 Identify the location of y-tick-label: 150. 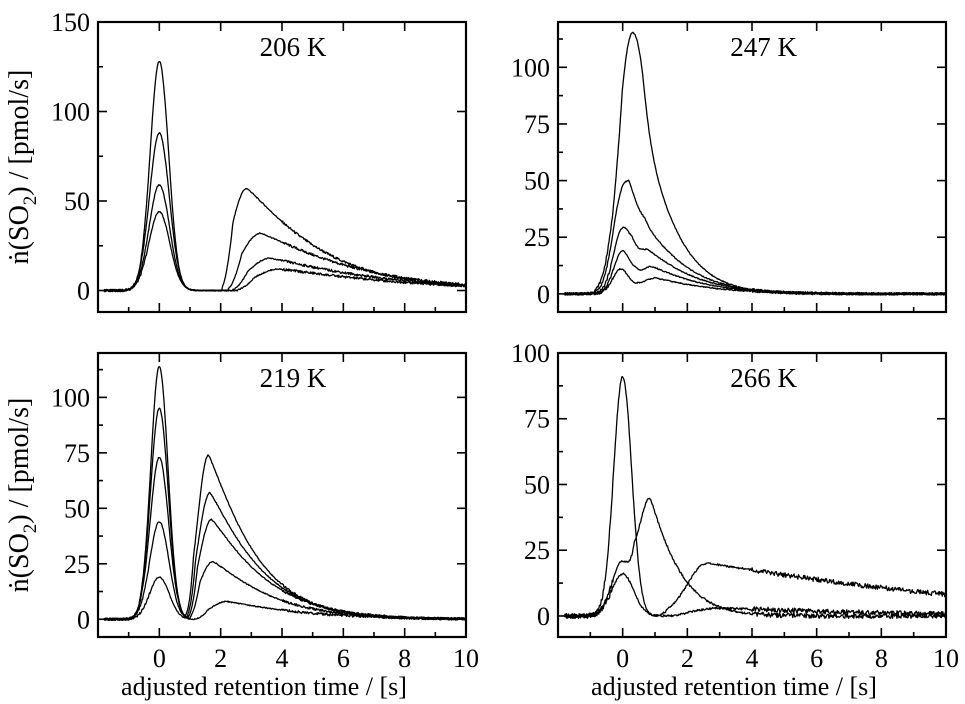
(70, 22).